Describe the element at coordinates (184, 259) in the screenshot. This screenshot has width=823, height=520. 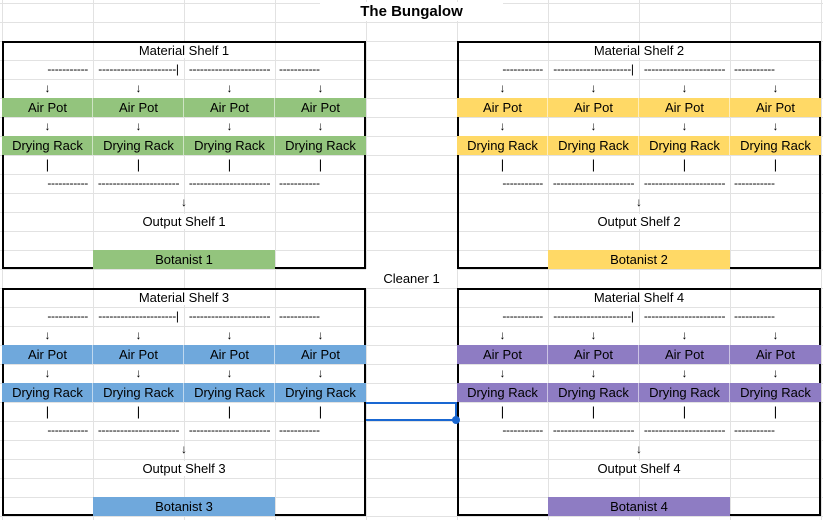
I see `botanist-cell: Botanist 1` at that location.